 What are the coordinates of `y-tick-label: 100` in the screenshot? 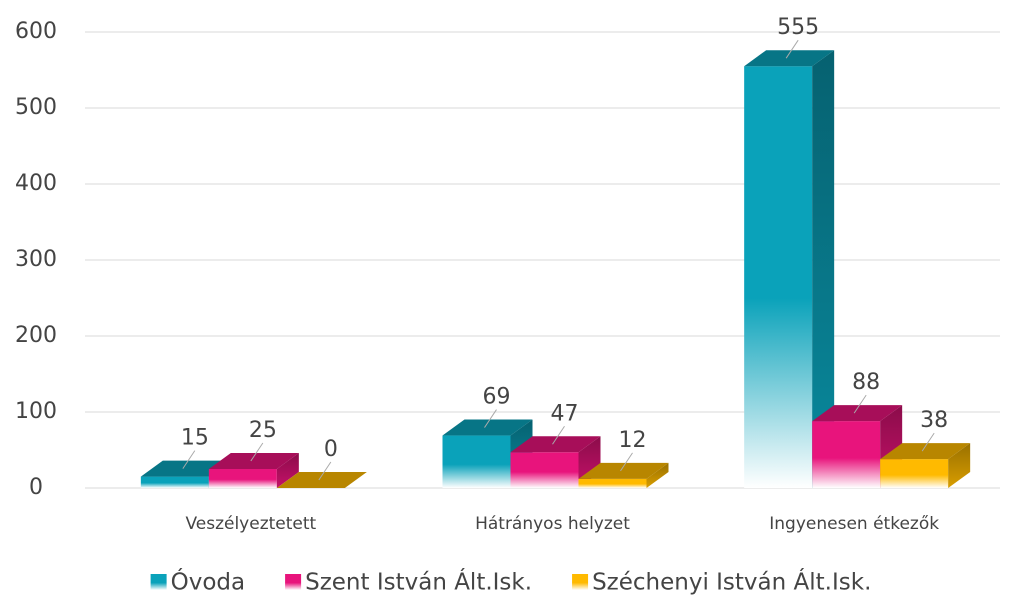 It's located at (36, 411).